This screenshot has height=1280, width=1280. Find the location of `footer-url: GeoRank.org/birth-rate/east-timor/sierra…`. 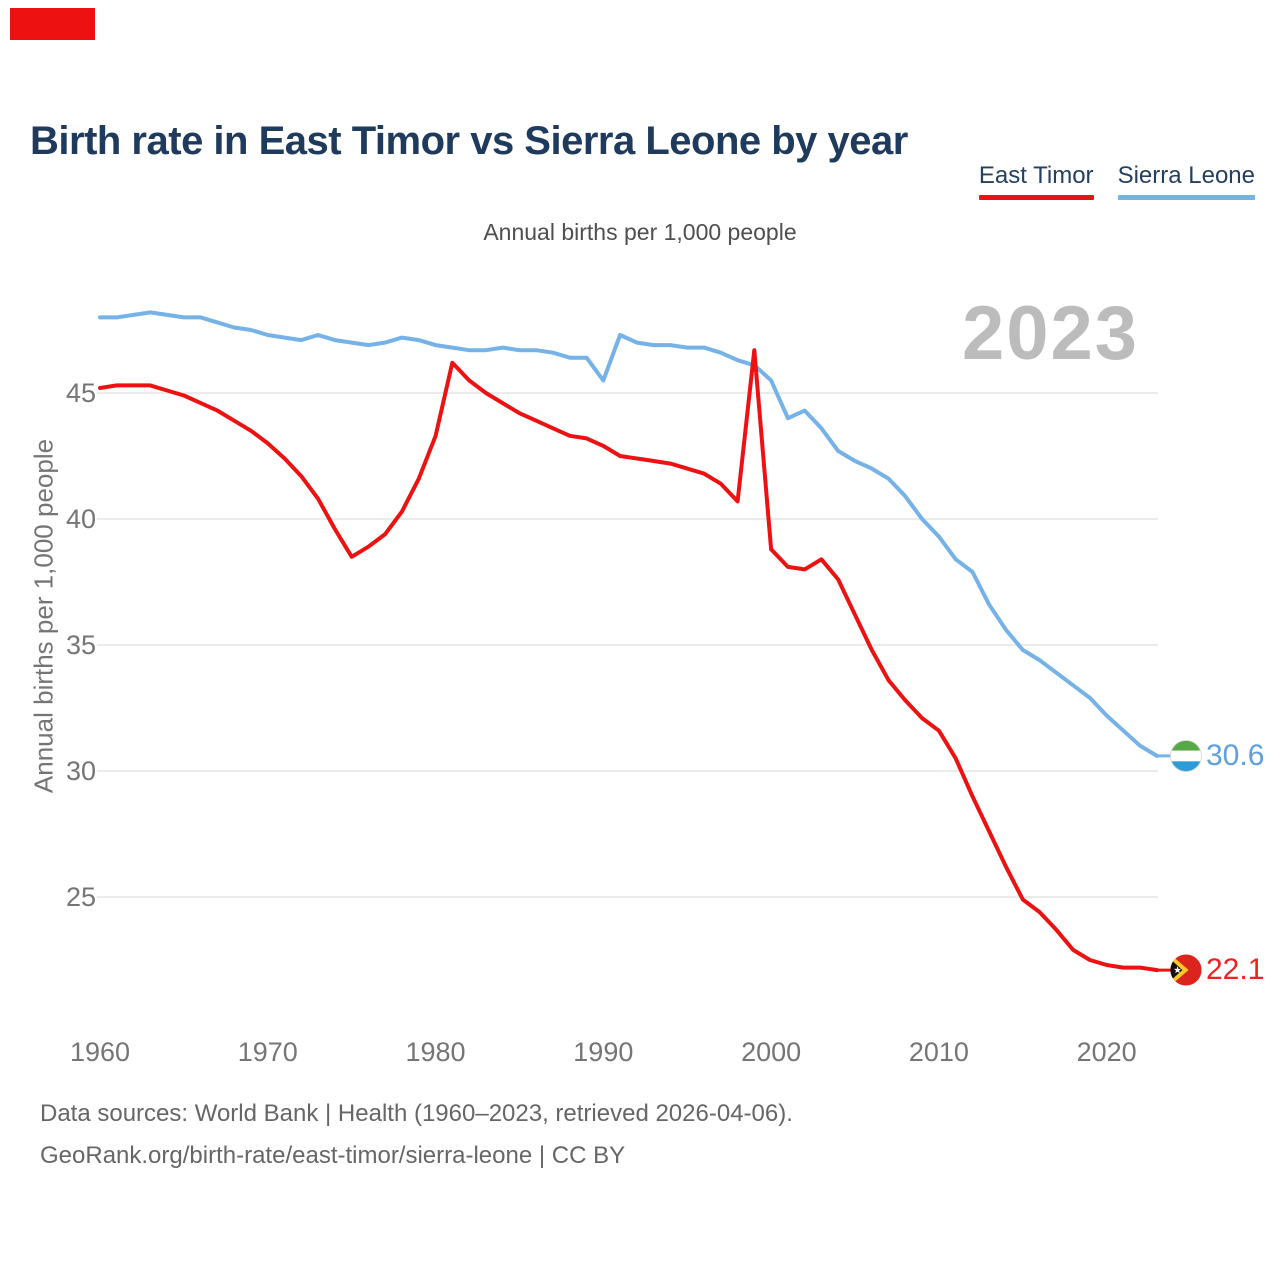

footer-url: GeoRank.org/birth-rate/east-timor/sierra… is located at coordinates (333, 1155).